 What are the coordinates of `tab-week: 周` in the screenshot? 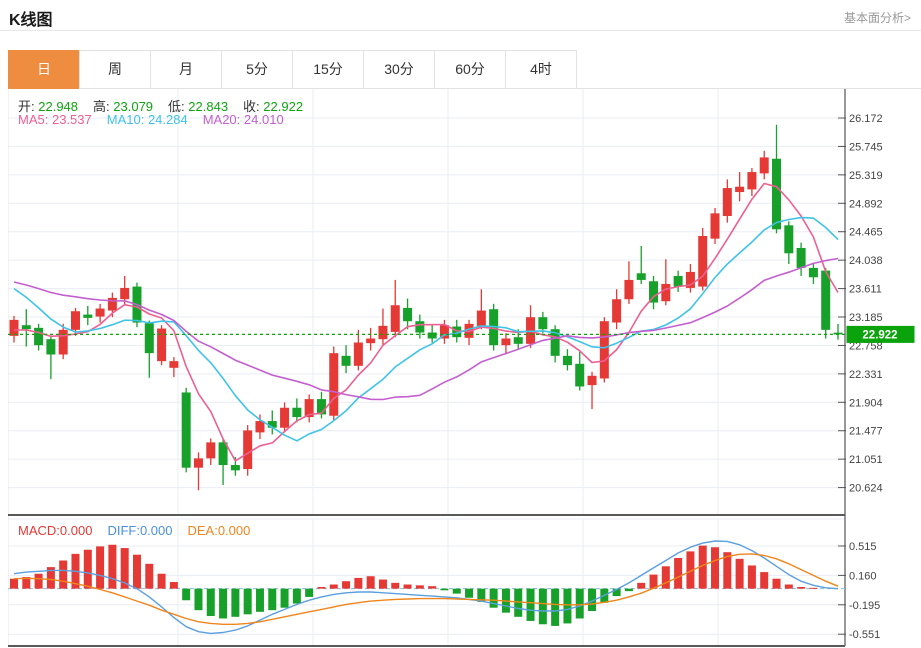 It's located at (115, 69).